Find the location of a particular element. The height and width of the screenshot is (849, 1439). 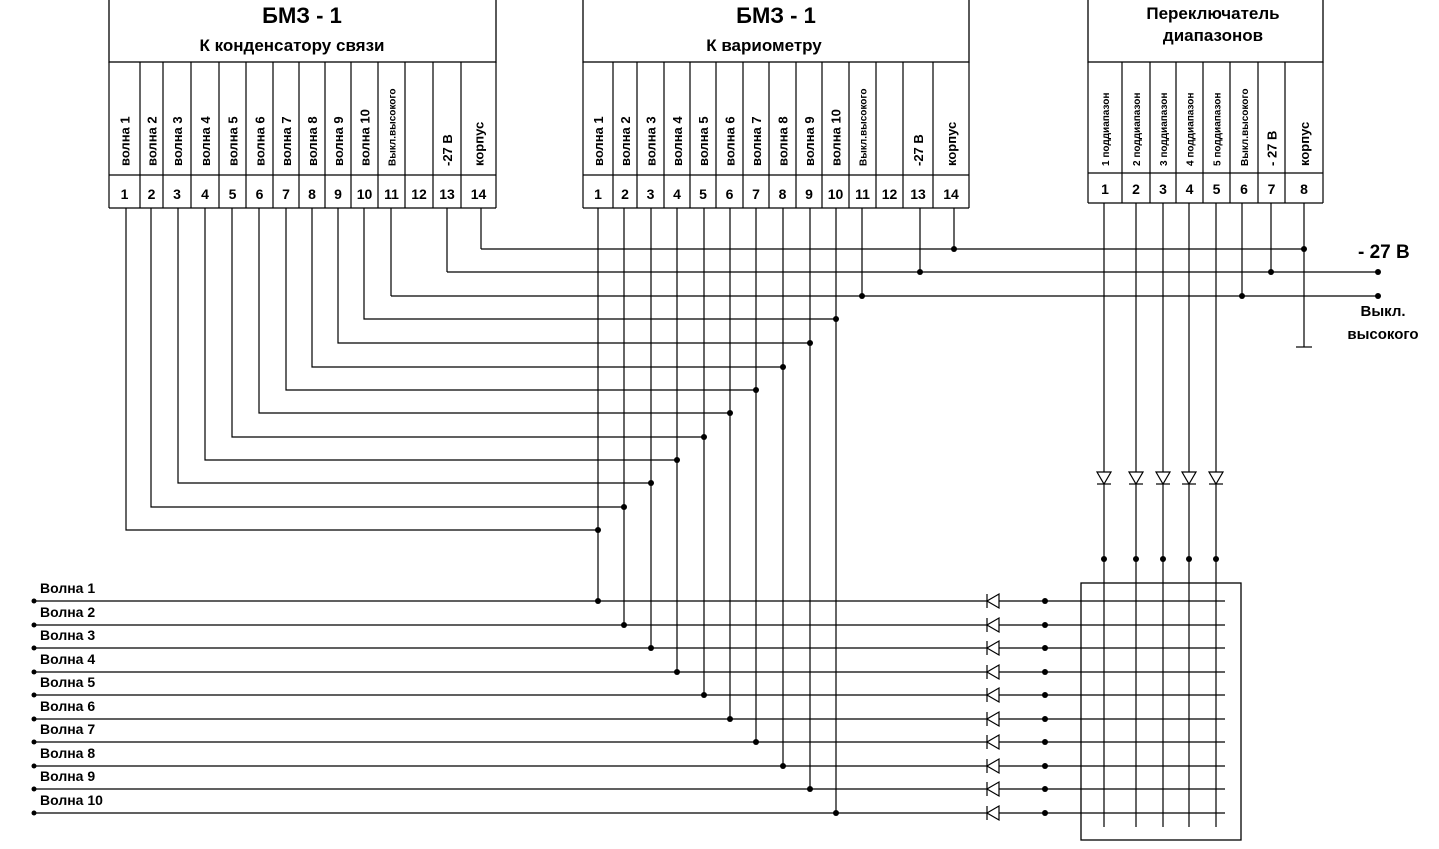

signal-label: волна 8 is located at coordinates (783, 141).